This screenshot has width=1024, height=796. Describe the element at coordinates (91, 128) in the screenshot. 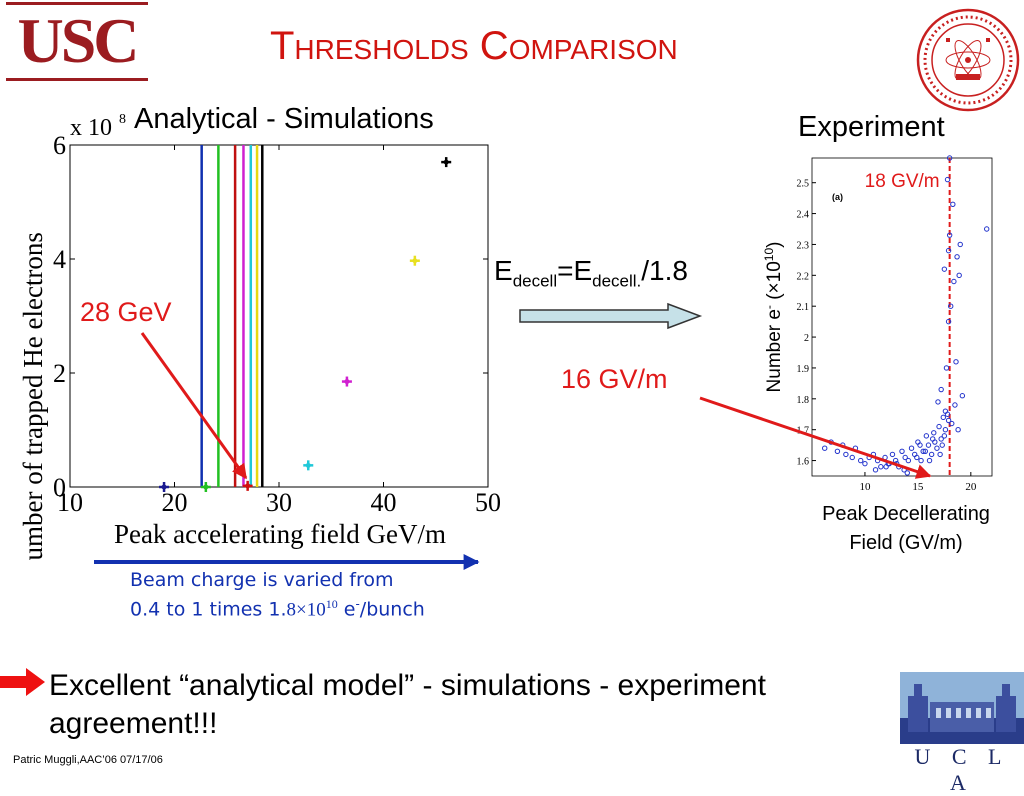

I see `y-multiplier: x 10` at that location.